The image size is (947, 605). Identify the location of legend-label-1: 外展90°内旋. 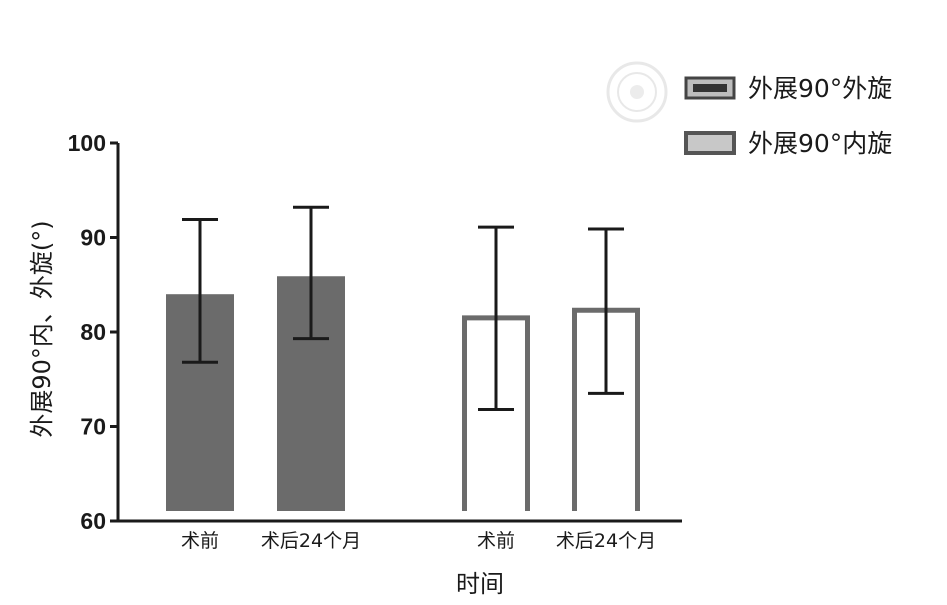
(820, 143).